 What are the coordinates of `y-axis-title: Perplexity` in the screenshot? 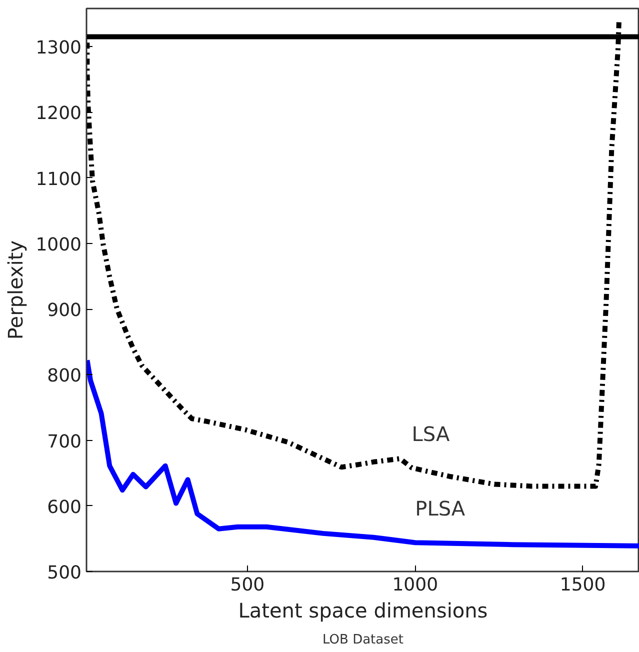 It's located at (16, 290).